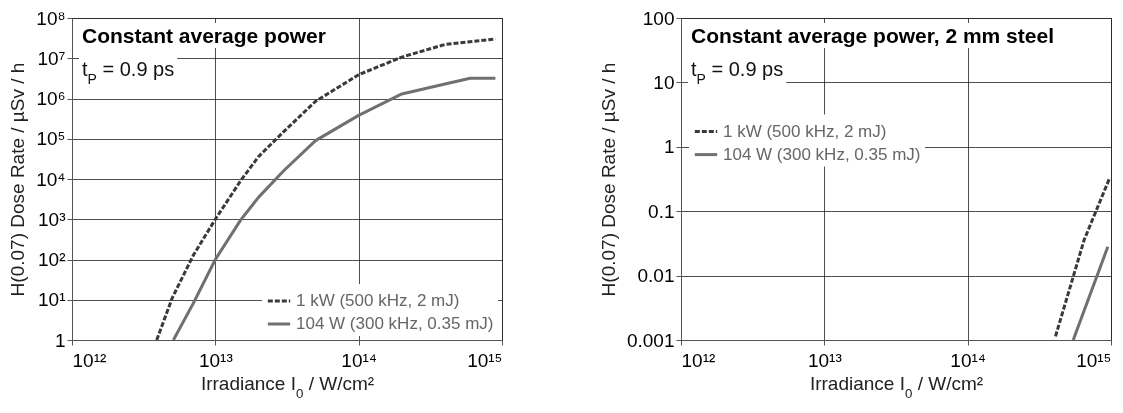  Describe the element at coordinates (51, 179) in the screenshot. I see `y-tick-label: 10⁴` at that location.